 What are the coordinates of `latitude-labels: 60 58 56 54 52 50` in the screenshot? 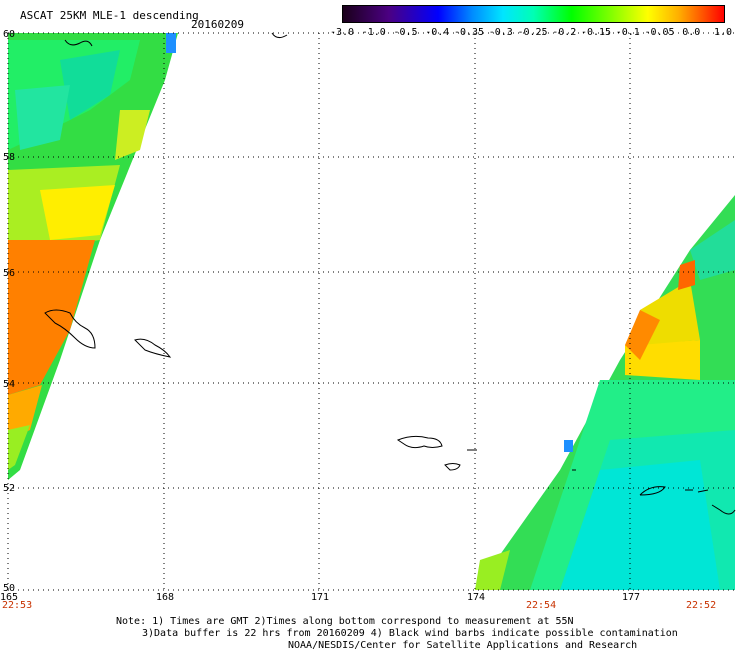 It's located at (9, 311).